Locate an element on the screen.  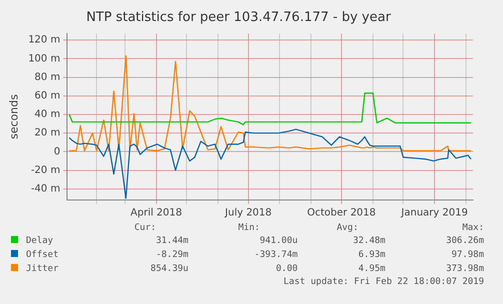
x-tick-label: April 2018 is located at coordinates (156, 213).